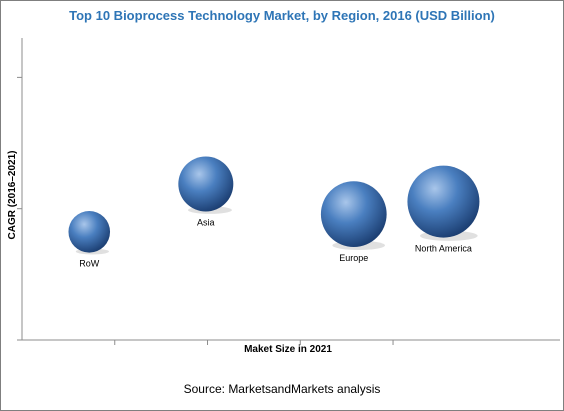 Image resolution: width=564 pixels, height=411 pixels. I want to click on x-axis-label: Maket Size in 2021, so click(288, 349).